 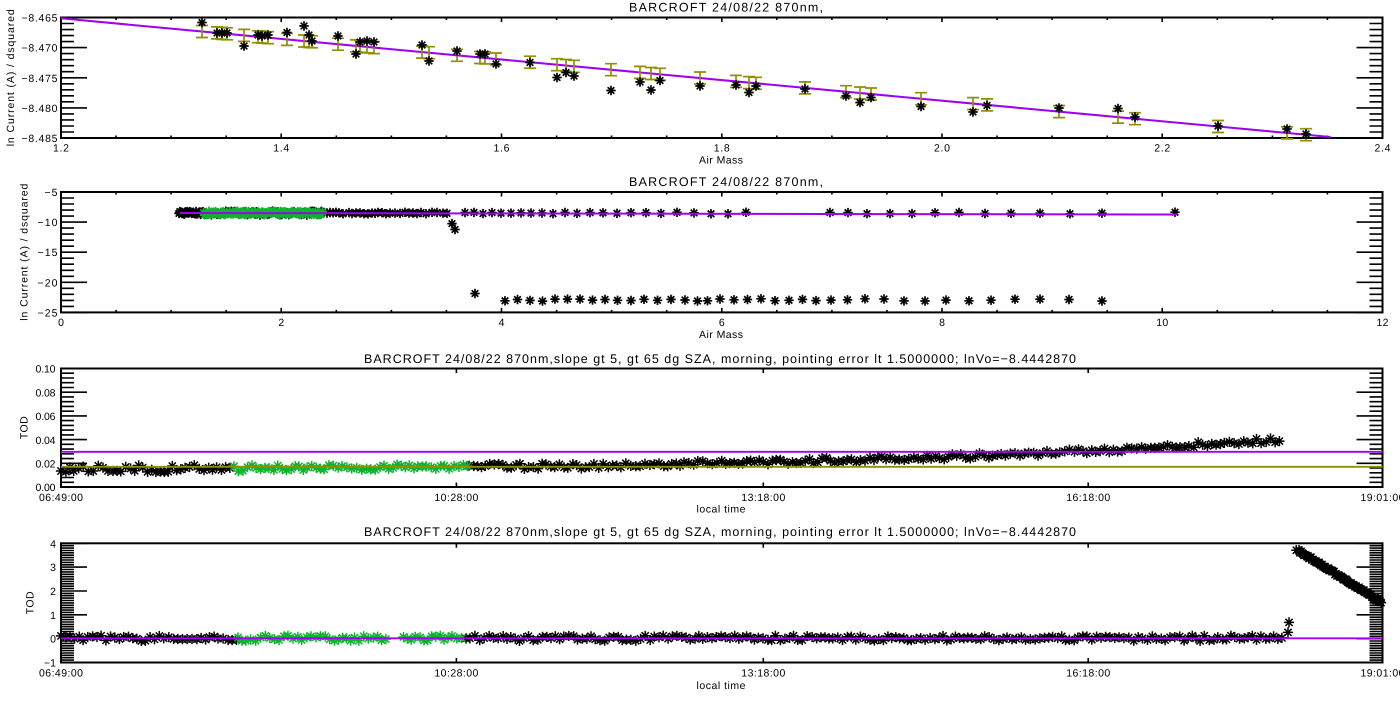 What do you see at coordinates (40, 19) in the screenshot?
I see `svg-text: −8.465` at bounding box center [40, 19].